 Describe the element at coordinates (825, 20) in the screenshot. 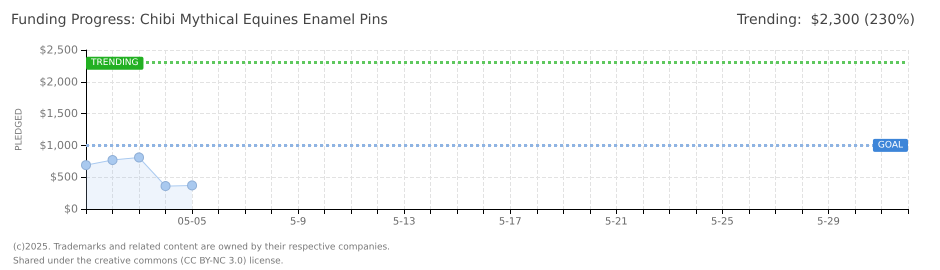

I see `chart-subtitle: Trending: $2,300 (230%)` at that location.